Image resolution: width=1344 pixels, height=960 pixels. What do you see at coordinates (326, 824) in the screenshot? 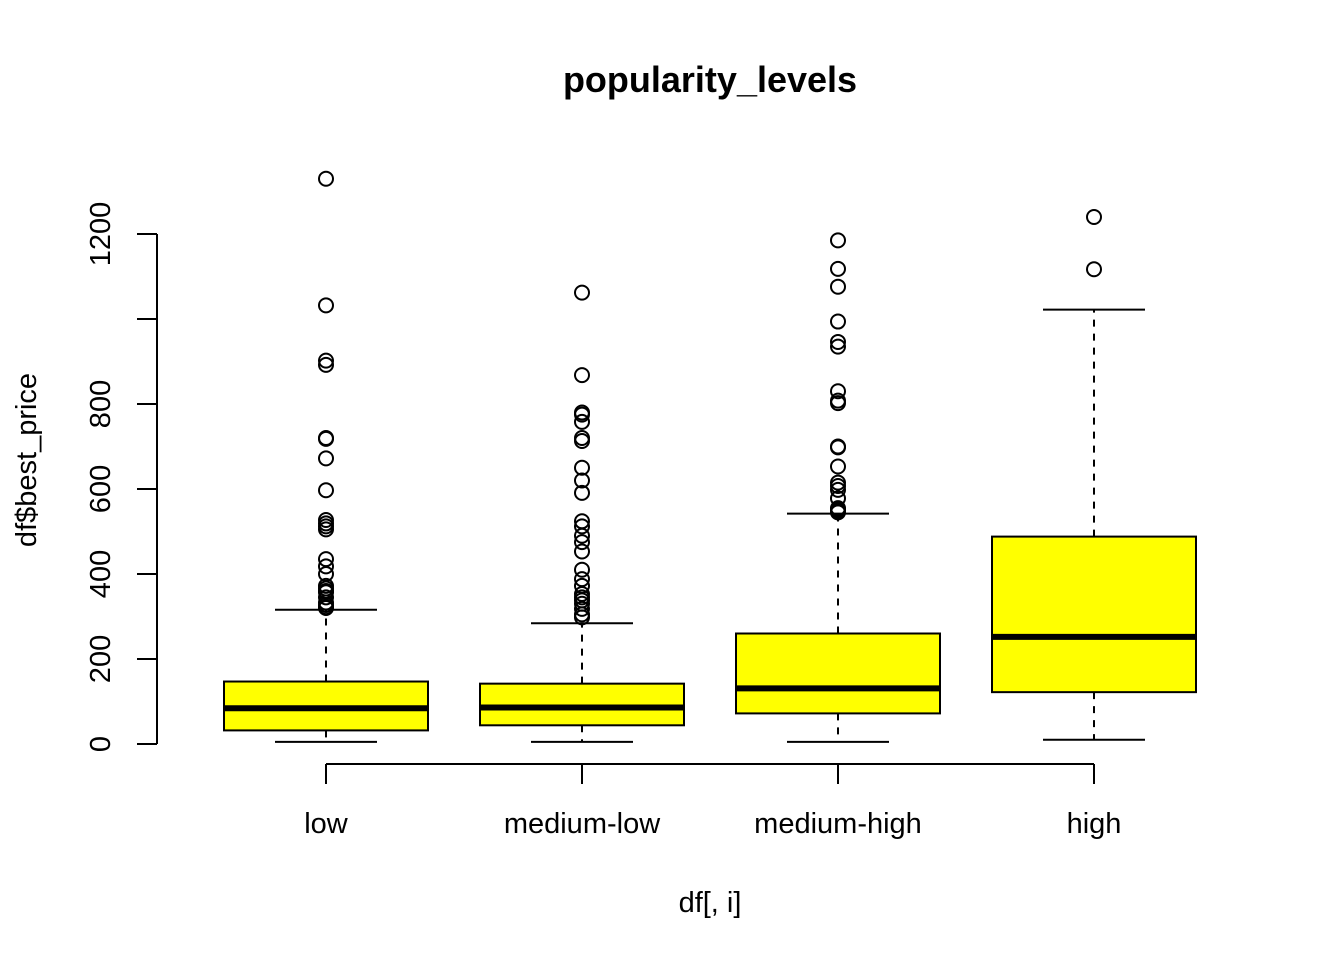
I see `x-tick-label: low` at bounding box center [326, 824].